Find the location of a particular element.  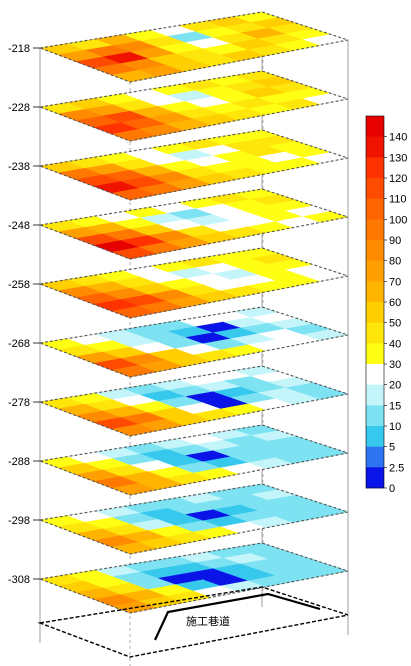

slice--268: -268 is located at coordinates (178, 342).